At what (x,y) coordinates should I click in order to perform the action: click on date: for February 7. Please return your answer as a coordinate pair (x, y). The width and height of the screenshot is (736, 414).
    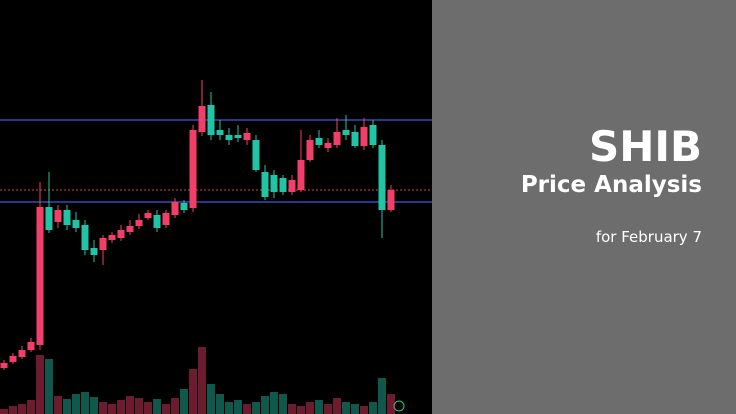
    Looking at the image, I should click on (648, 237).